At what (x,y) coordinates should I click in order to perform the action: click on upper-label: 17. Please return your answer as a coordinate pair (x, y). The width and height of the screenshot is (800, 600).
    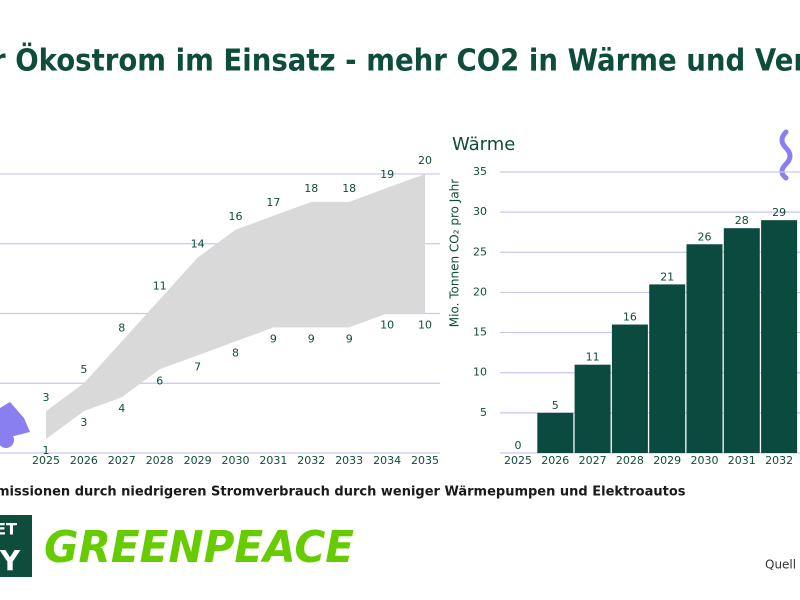
    Looking at the image, I should click on (273, 202).